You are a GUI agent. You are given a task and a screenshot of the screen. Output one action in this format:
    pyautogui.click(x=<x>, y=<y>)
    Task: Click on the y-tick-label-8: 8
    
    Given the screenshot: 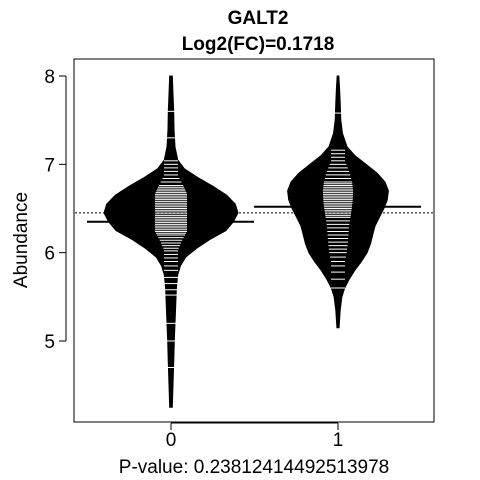 What is the action you would take?
    pyautogui.click(x=49, y=77)
    